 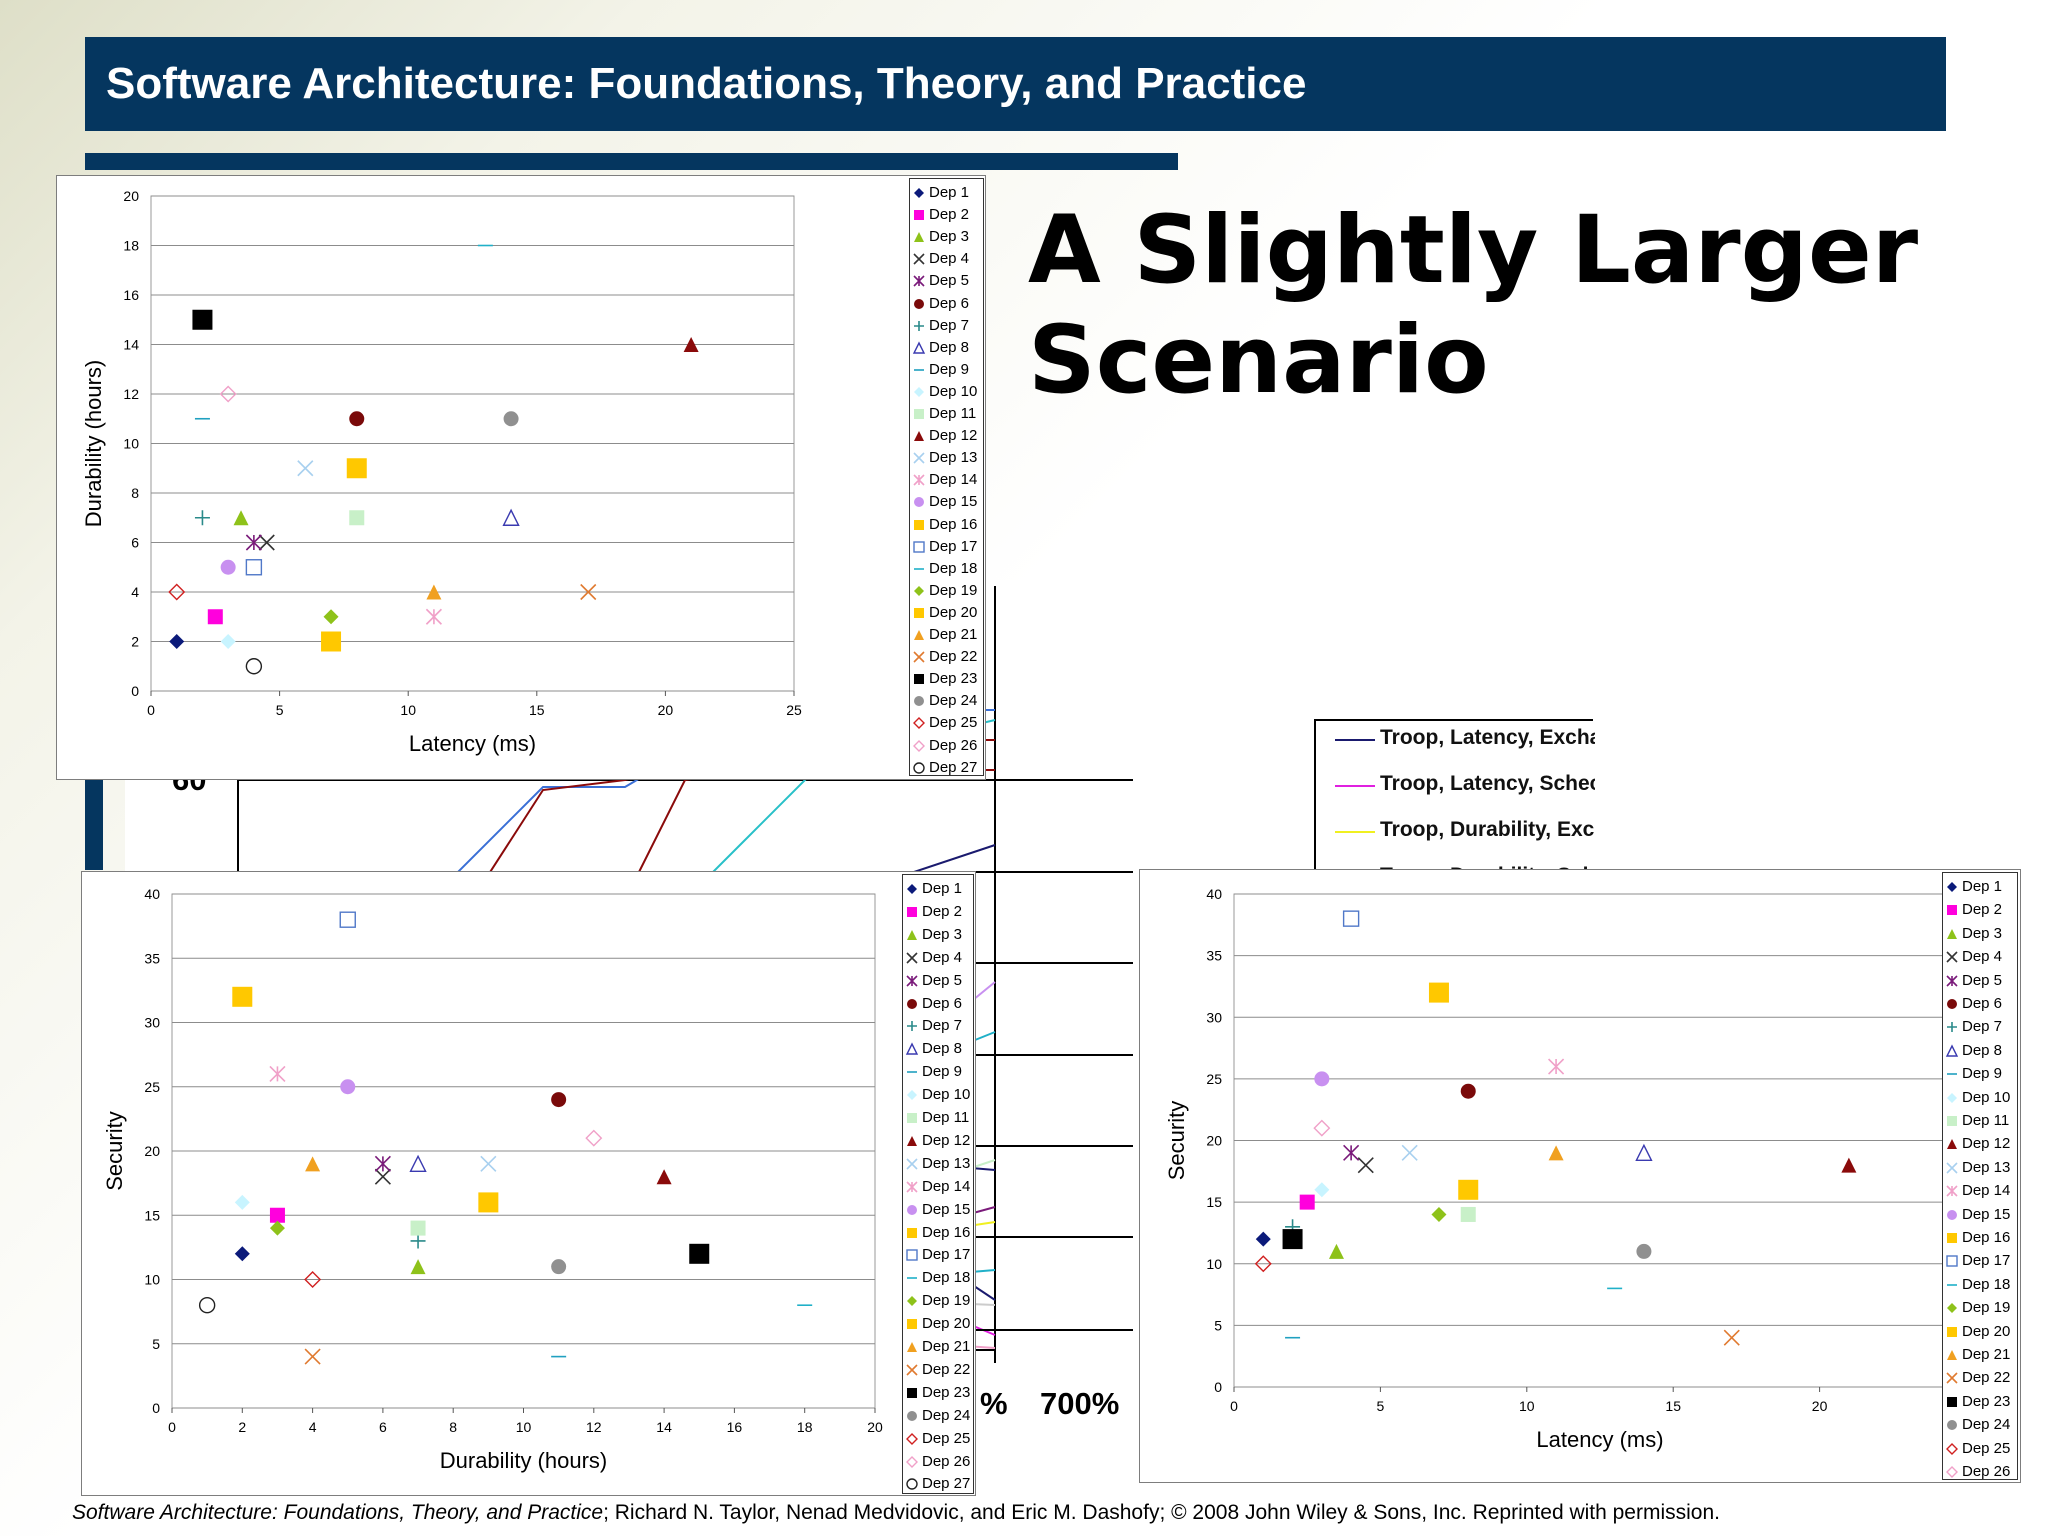 What do you see at coordinates (1986, 1261) in the screenshot?
I see `legend-label: Dep 17` at bounding box center [1986, 1261].